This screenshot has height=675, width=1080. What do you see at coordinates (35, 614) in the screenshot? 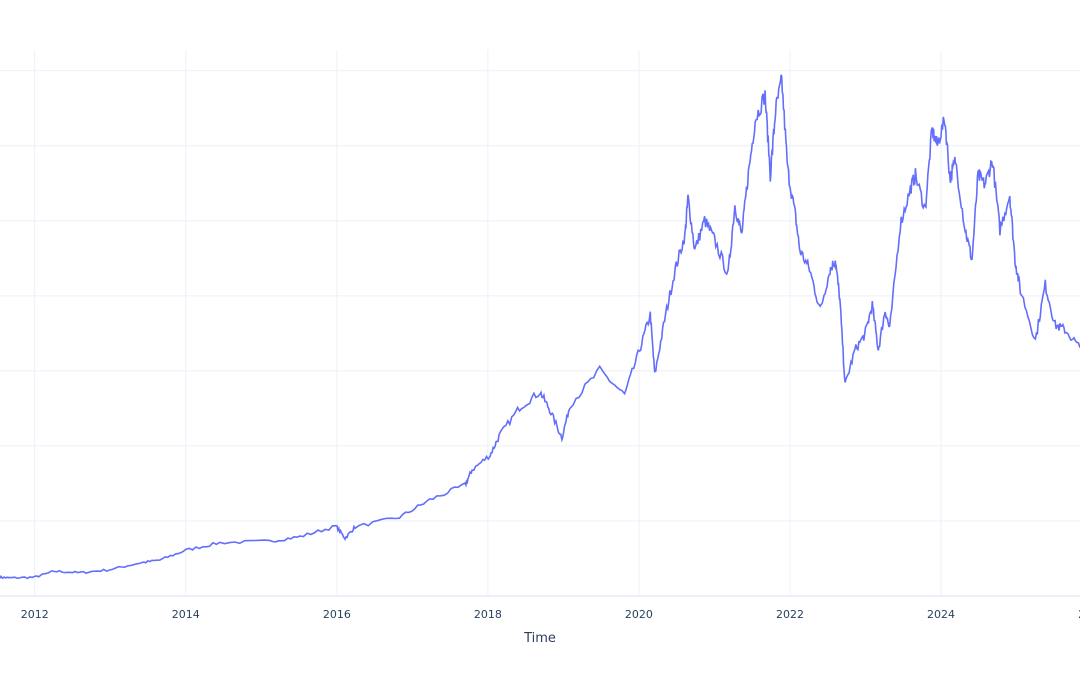
I see `x-tick-label: 2012` at bounding box center [35, 614].